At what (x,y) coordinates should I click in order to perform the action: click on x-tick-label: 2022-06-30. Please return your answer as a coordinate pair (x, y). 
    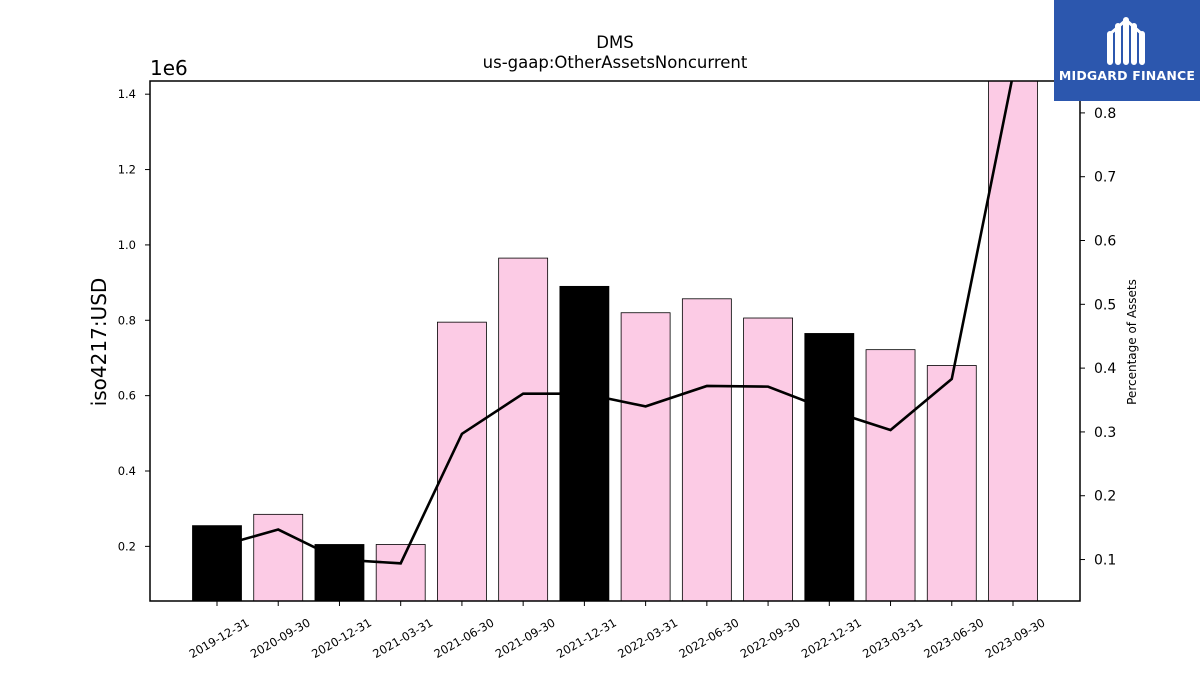
    Looking at the image, I should click on (708, 638).